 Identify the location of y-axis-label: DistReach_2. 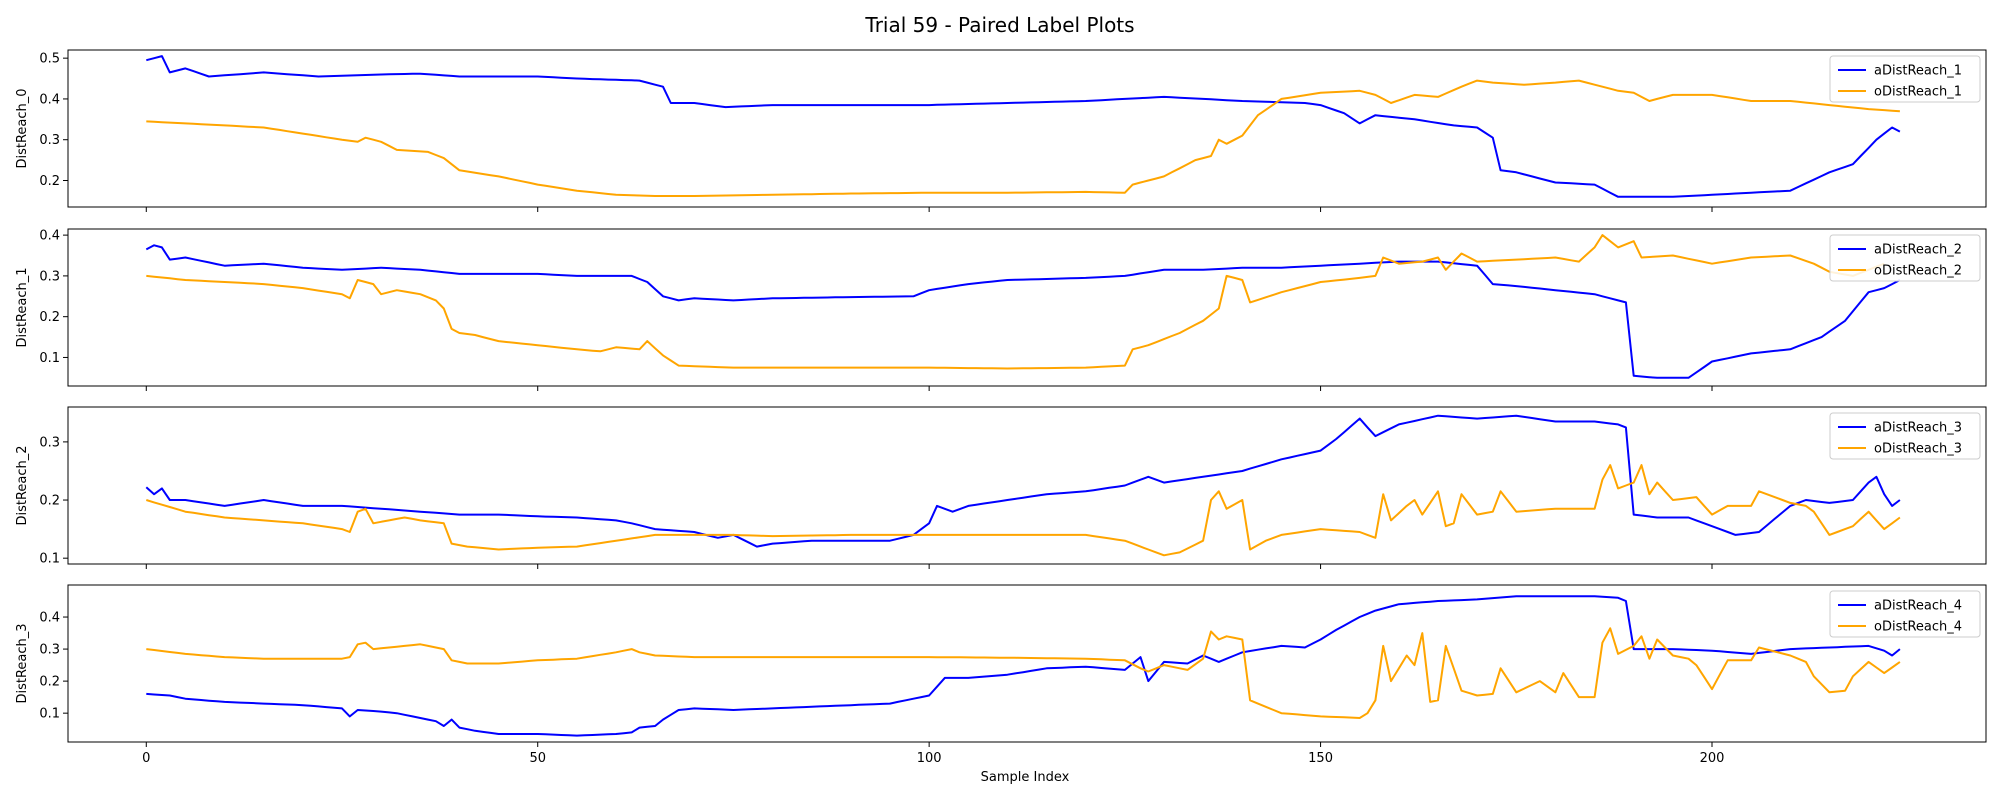
(22, 485).